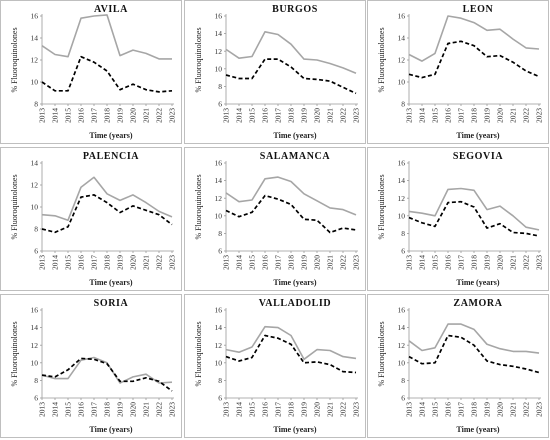  I want to click on chart-title: LEON, so click(478, 9).